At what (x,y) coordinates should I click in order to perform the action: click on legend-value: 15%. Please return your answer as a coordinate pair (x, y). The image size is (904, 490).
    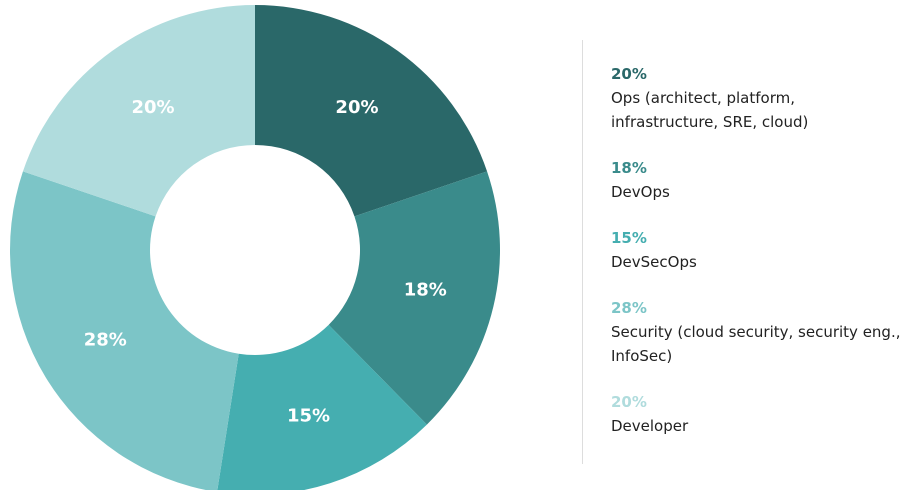
    Looking at the image, I should click on (629, 238).